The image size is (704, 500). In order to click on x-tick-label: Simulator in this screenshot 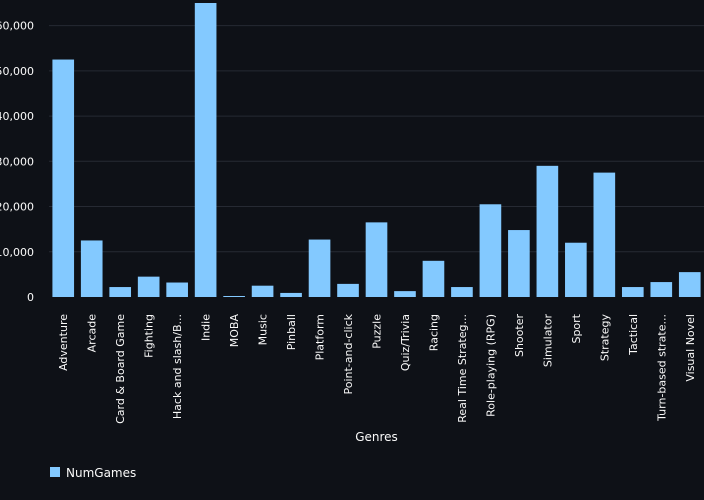, I will do `click(547, 341)`.